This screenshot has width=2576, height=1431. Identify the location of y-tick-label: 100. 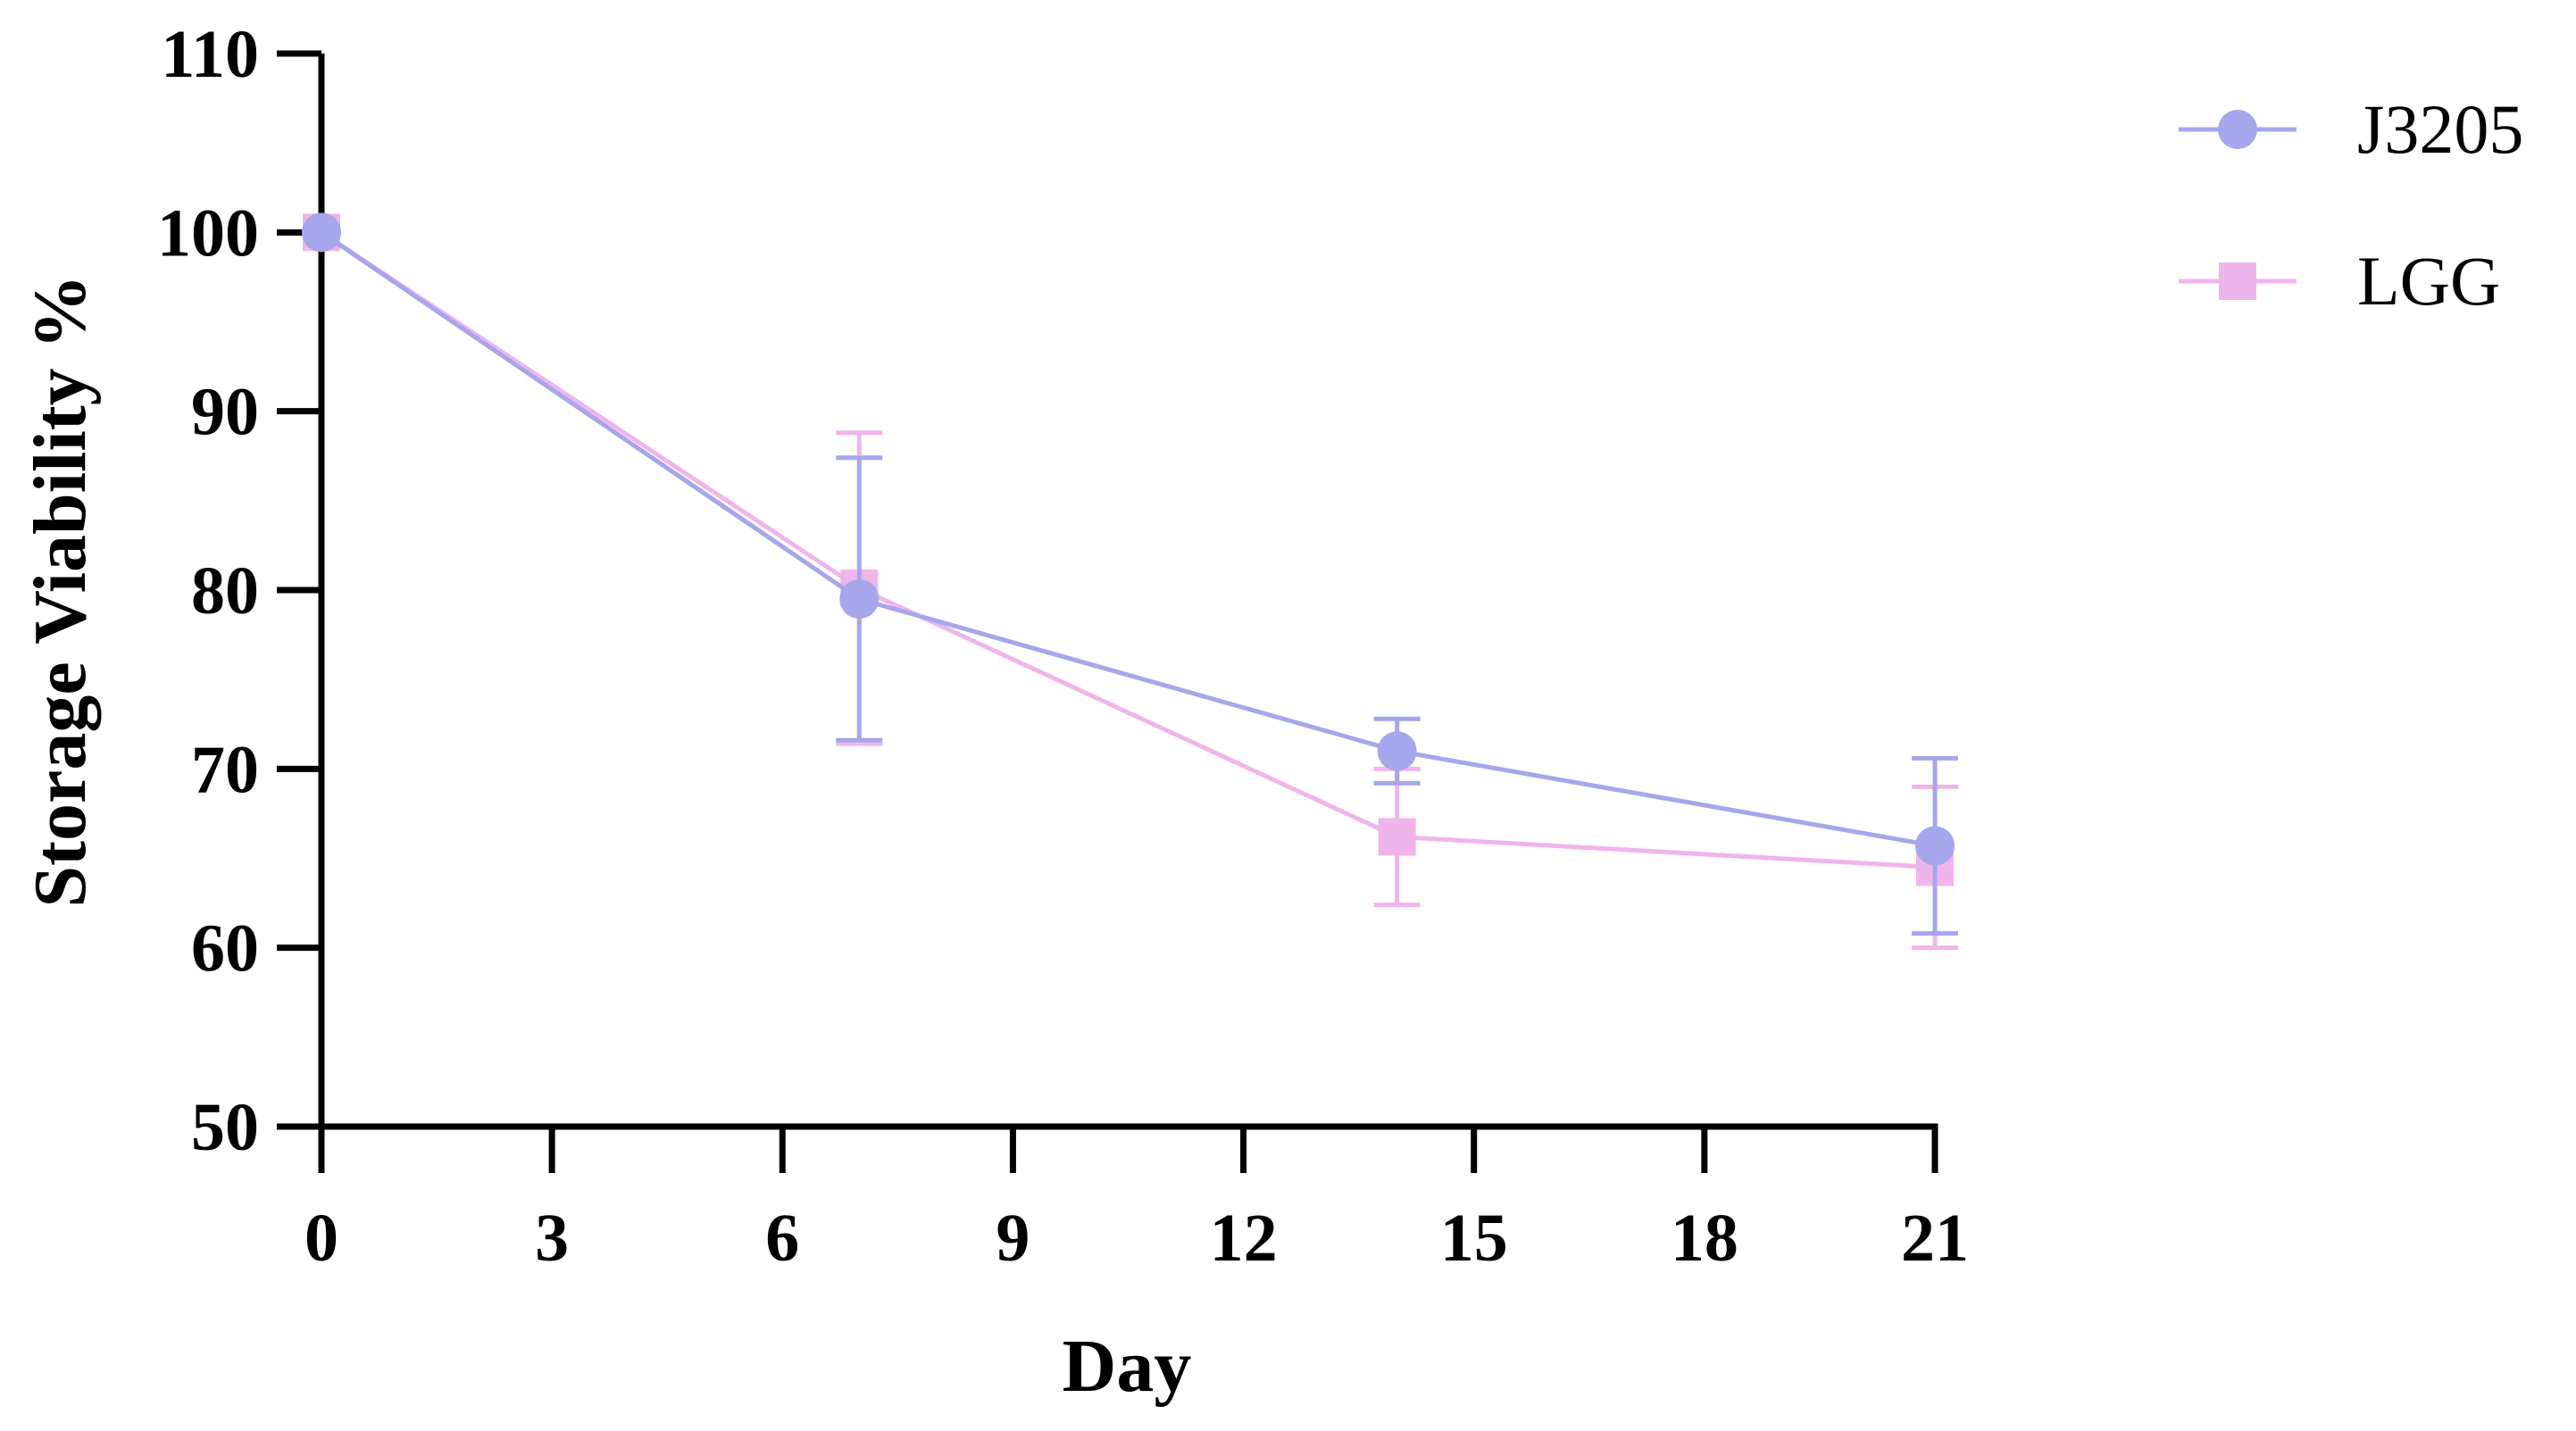
(208, 233).